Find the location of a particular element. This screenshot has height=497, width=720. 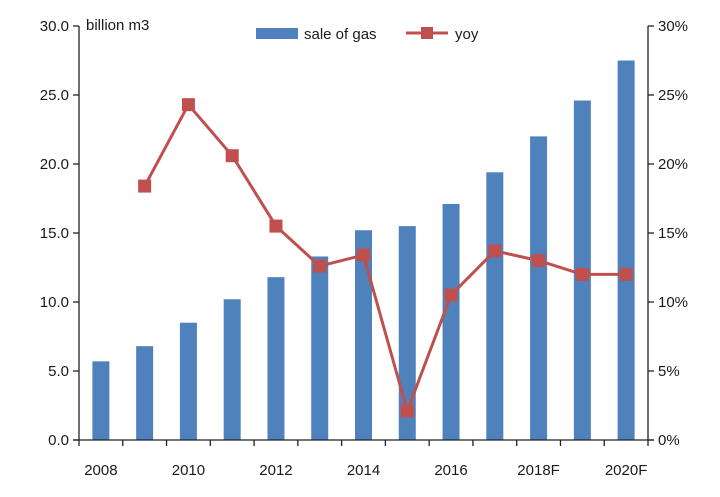

unit-label: billion m3 is located at coordinates (117, 25).